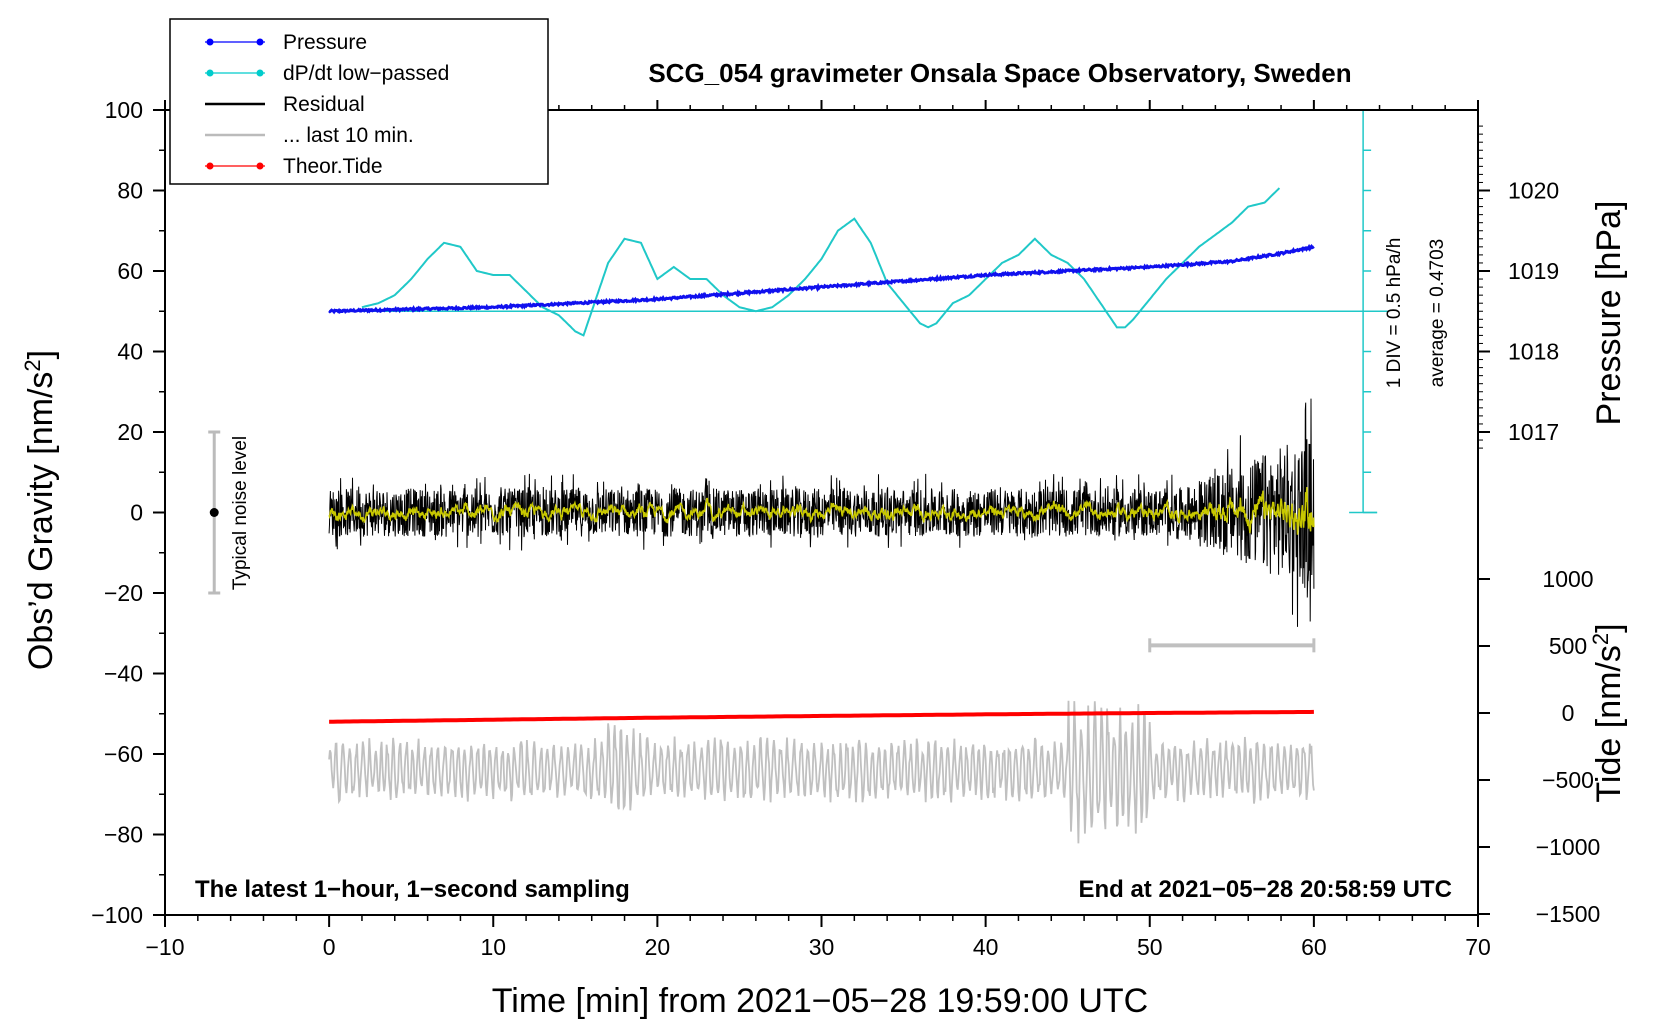  What do you see at coordinates (130, 432) in the screenshot?
I see `y-tick-label: 20` at bounding box center [130, 432].